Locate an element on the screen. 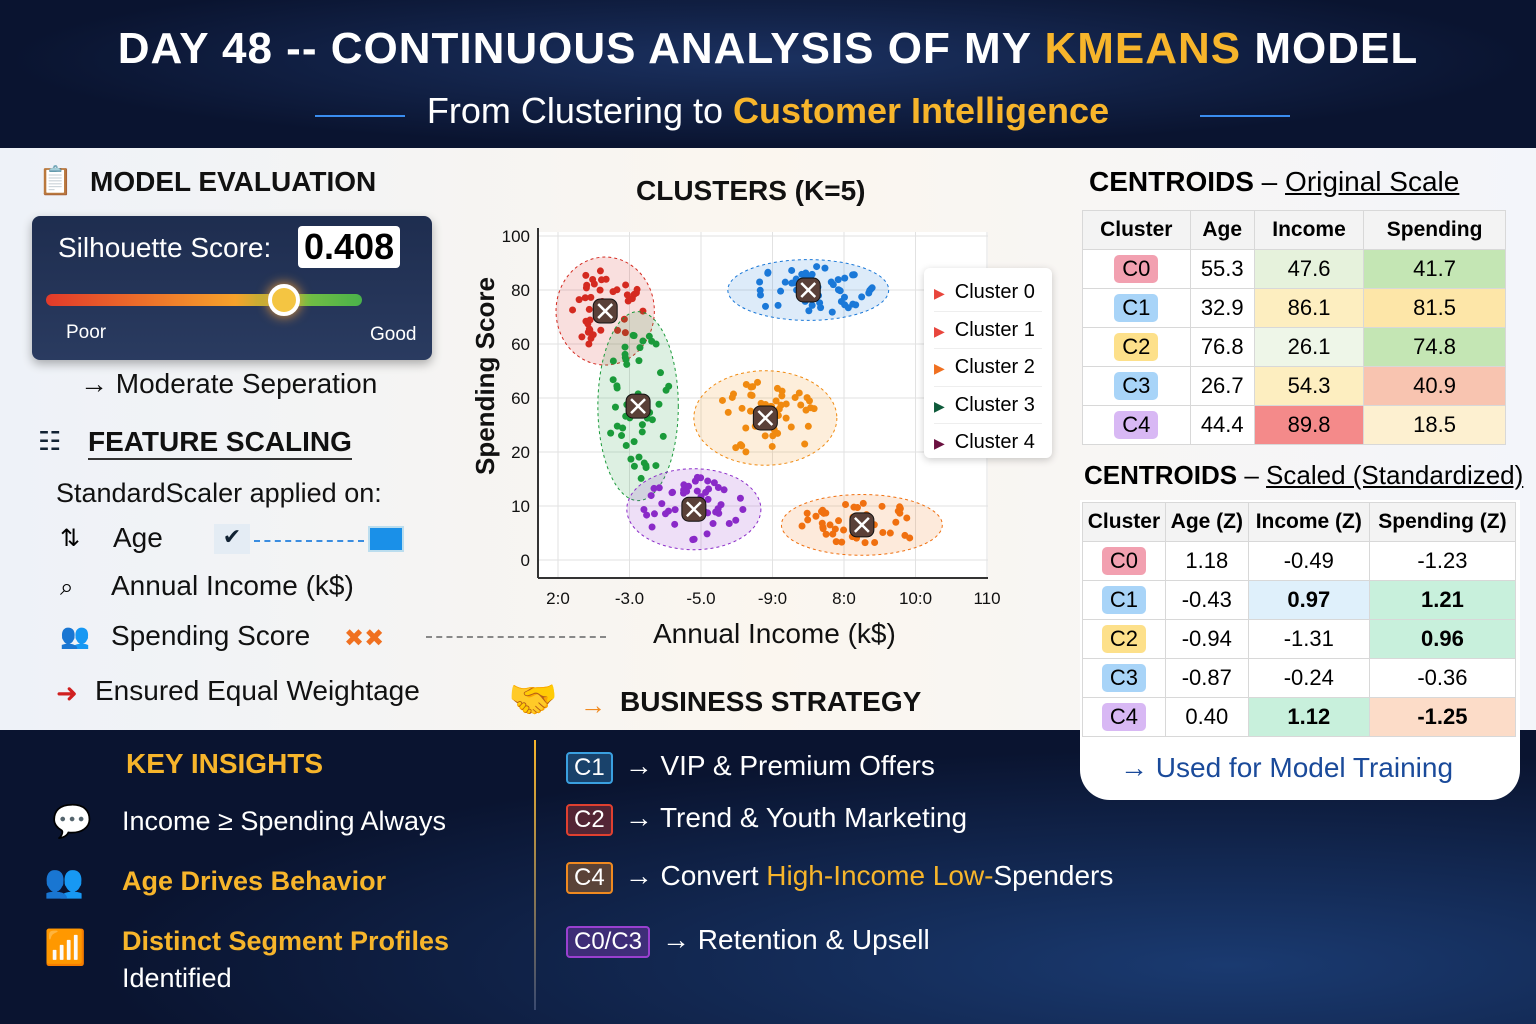 The image size is (1536, 1024). strategy-heading: BUSINESS STRATEGY is located at coordinates (771, 701).